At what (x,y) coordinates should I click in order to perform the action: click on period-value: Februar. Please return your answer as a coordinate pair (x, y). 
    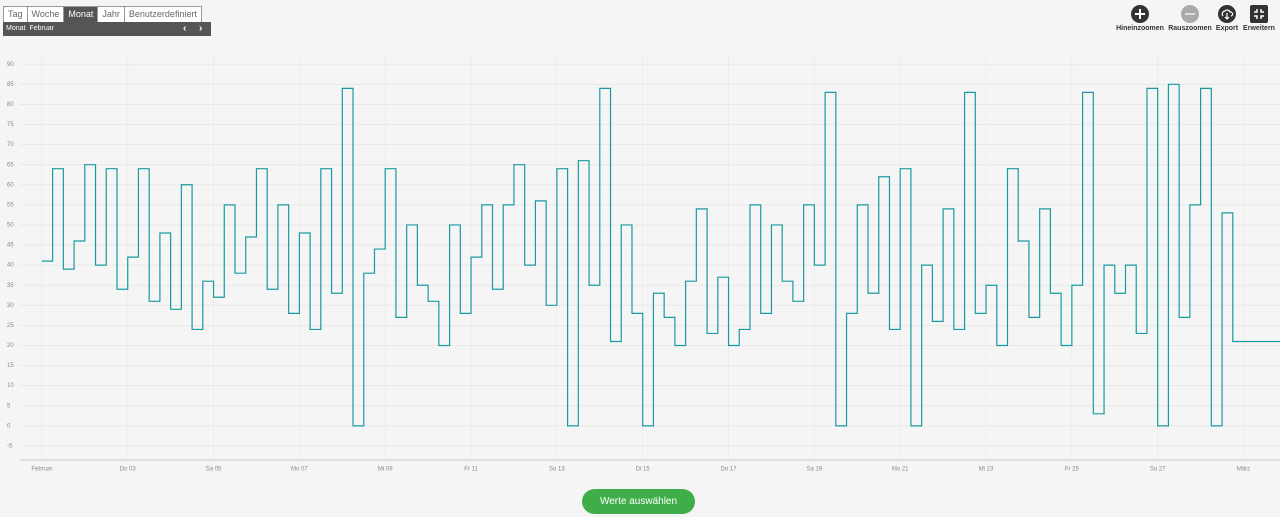
    Looking at the image, I should click on (41, 28).